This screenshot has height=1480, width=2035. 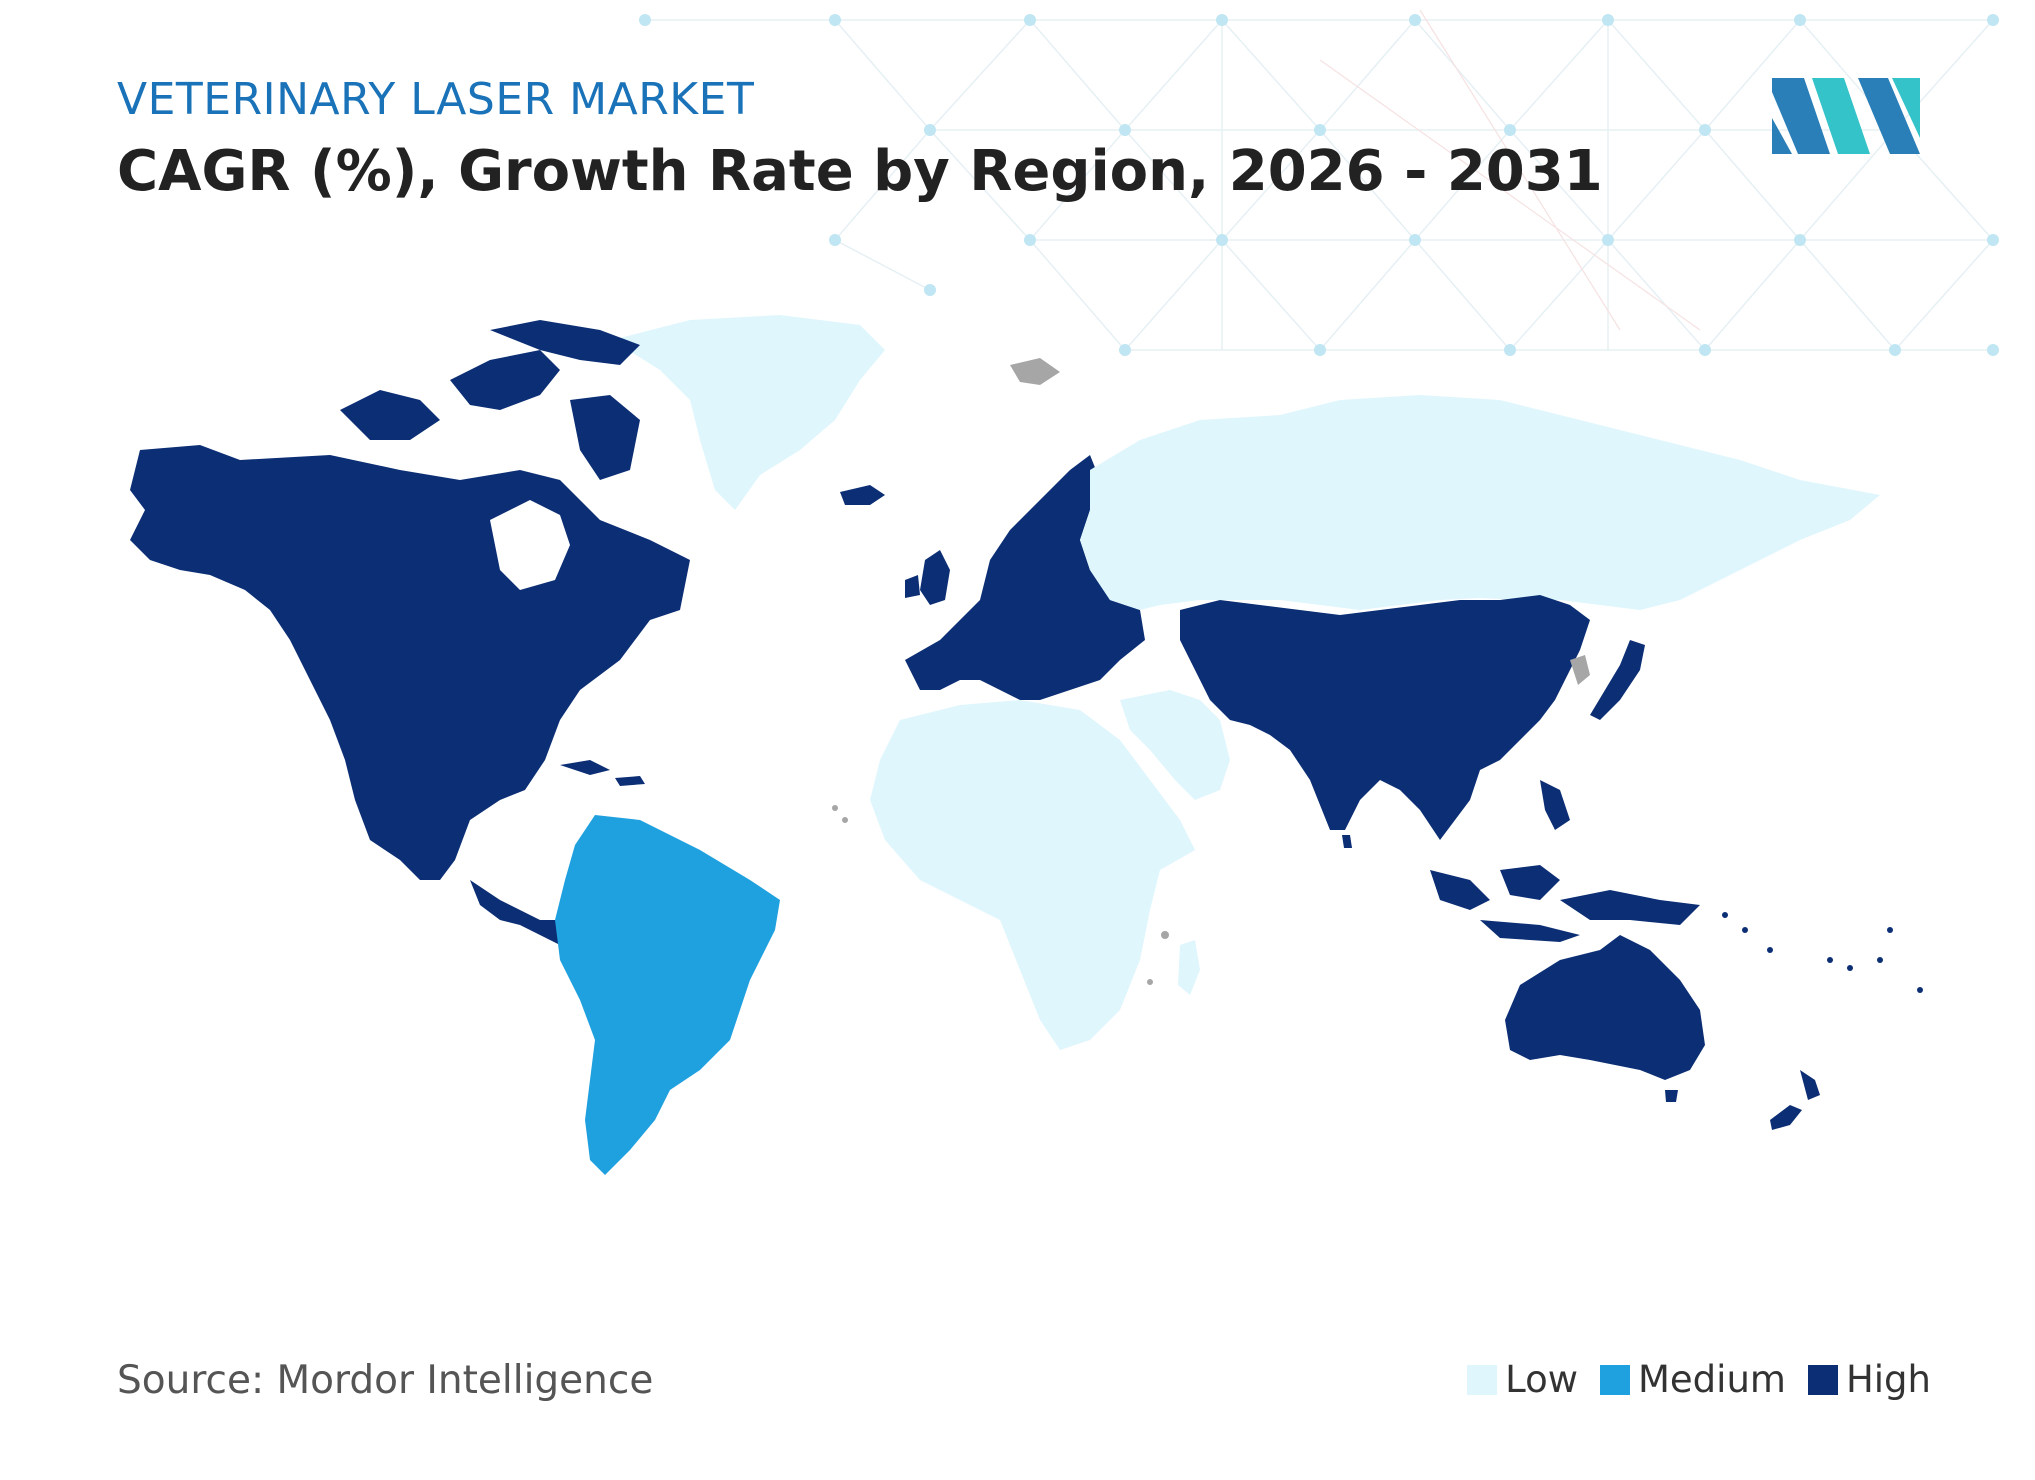 I want to click on region-asia, so click(x=1385, y=717).